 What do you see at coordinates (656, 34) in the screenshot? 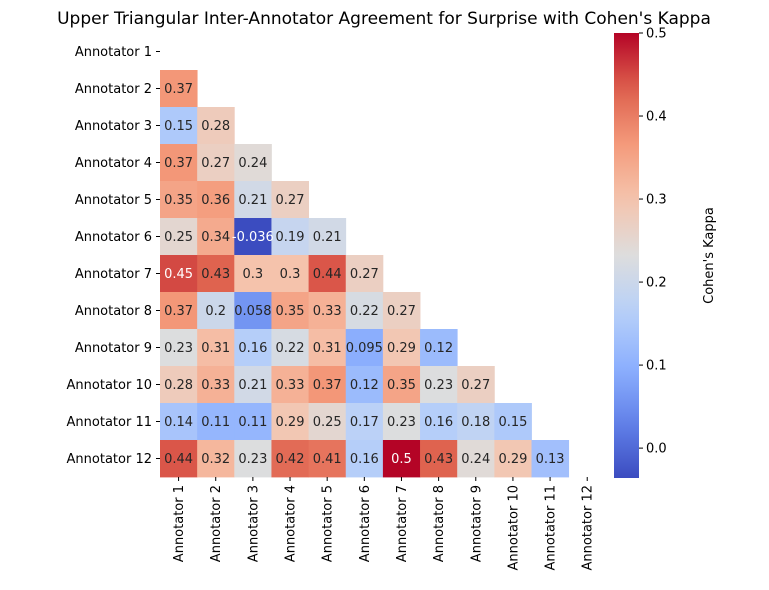
I see `colorbar-tick-label: 0.5` at bounding box center [656, 34].